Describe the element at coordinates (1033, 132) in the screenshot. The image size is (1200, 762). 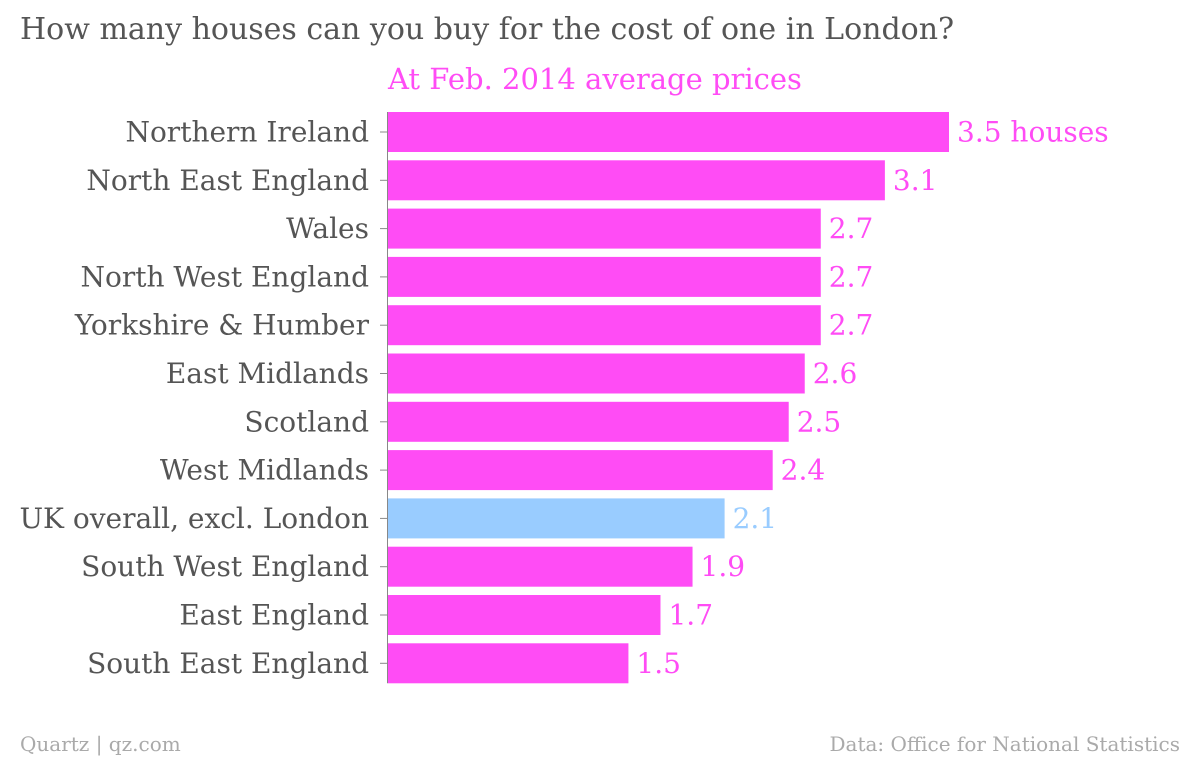
I see `data-label: 3.5 houses` at that location.